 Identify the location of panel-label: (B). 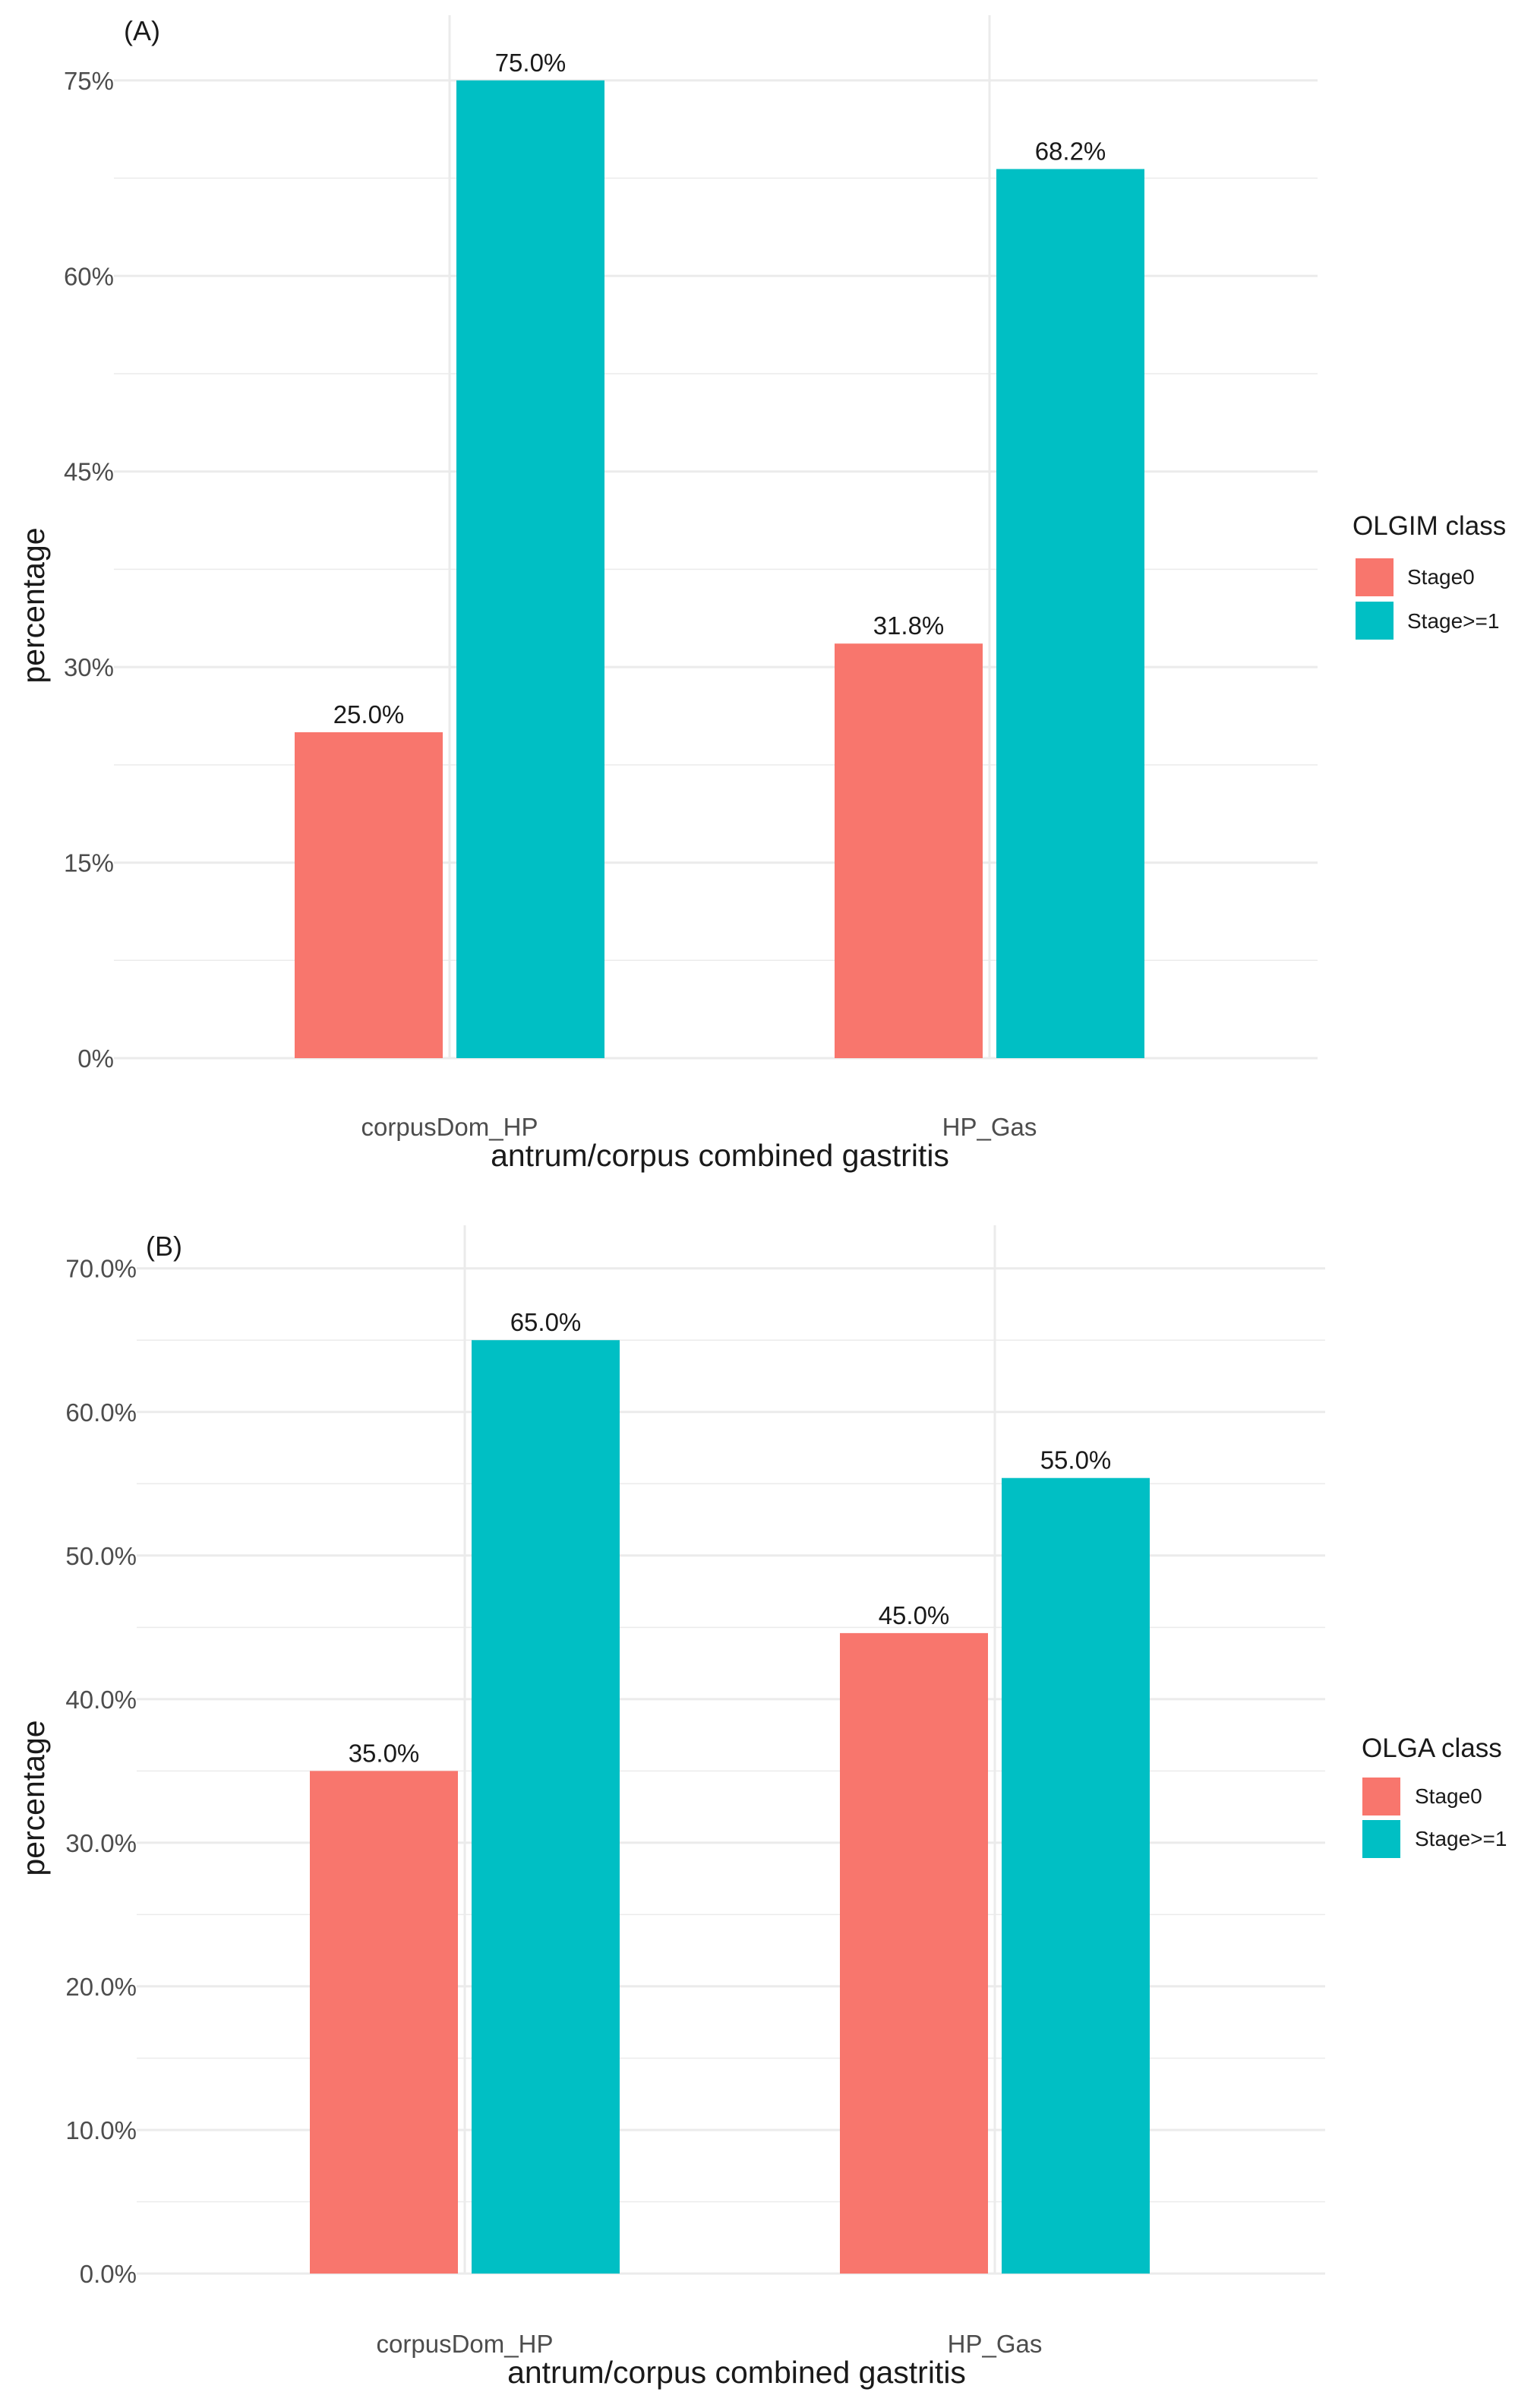
(164, 1246).